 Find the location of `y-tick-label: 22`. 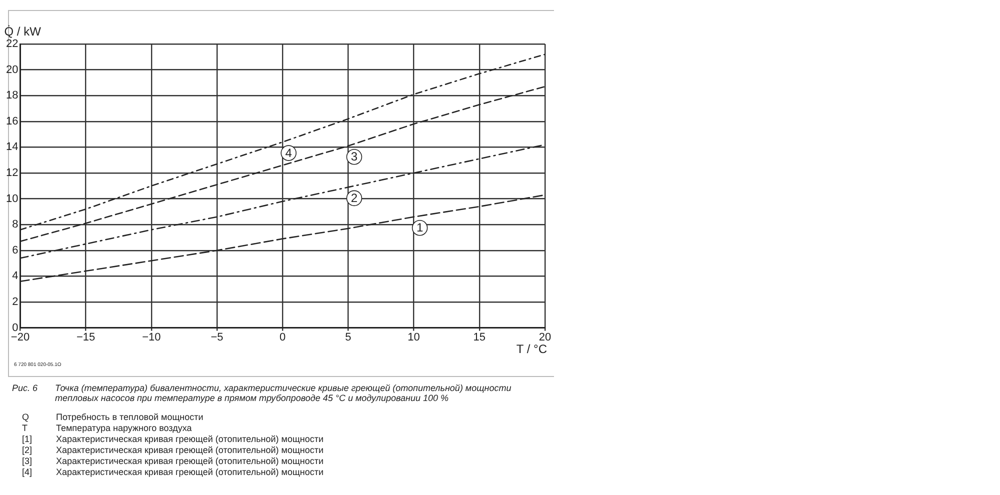

y-tick-label: 22 is located at coordinates (12, 44).